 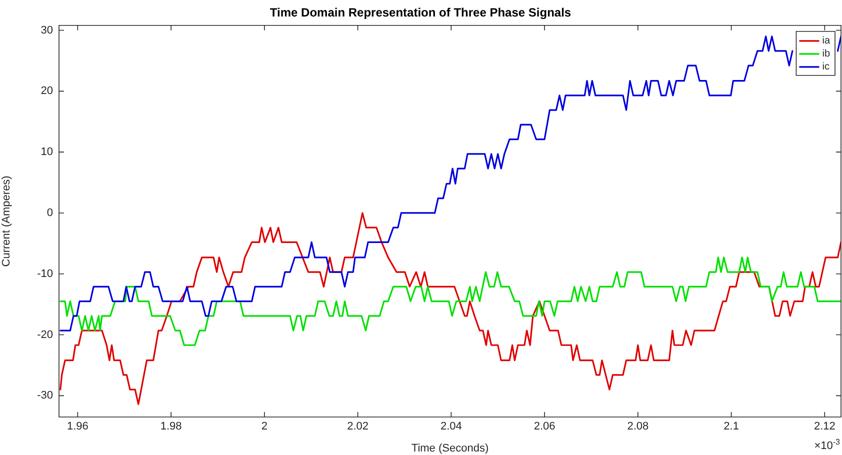 I want to click on y-tick-label: 0, so click(x=49, y=213).